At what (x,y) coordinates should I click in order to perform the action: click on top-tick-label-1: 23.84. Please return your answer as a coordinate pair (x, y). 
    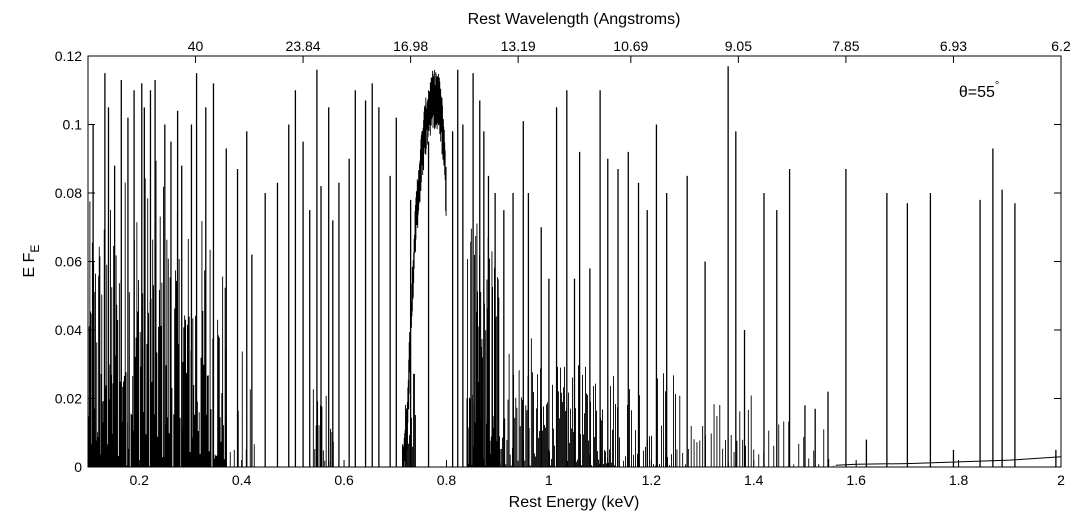
    Looking at the image, I should click on (303, 46).